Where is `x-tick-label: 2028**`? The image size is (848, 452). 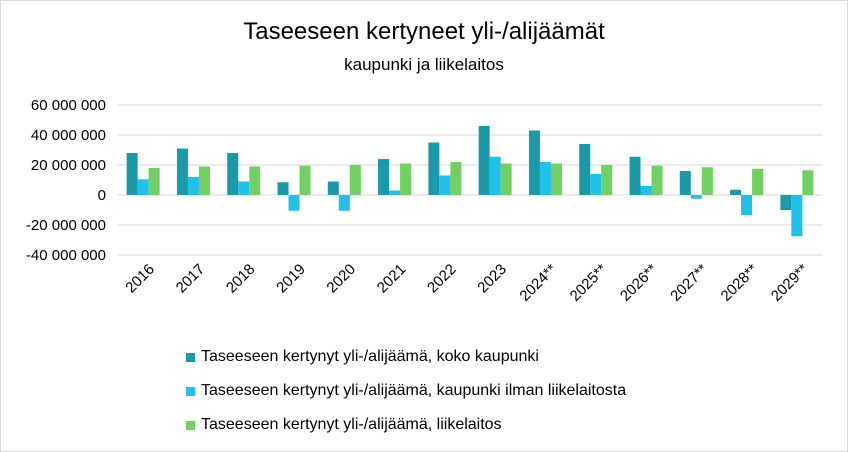
x-tick-label: 2028** is located at coordinates (740, 283).